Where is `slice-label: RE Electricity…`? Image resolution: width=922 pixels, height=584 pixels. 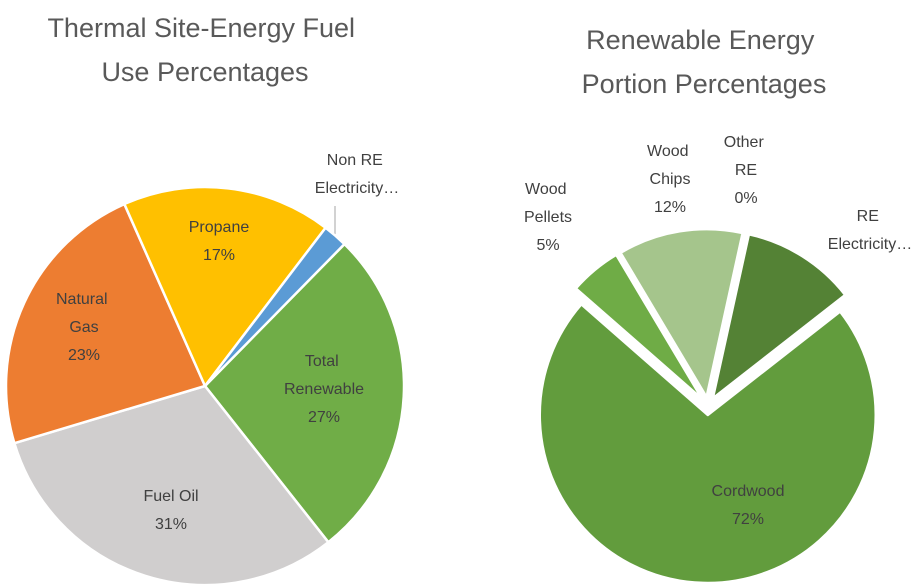 slice-label: RE Electricity… is located at coordinates (870, 230).